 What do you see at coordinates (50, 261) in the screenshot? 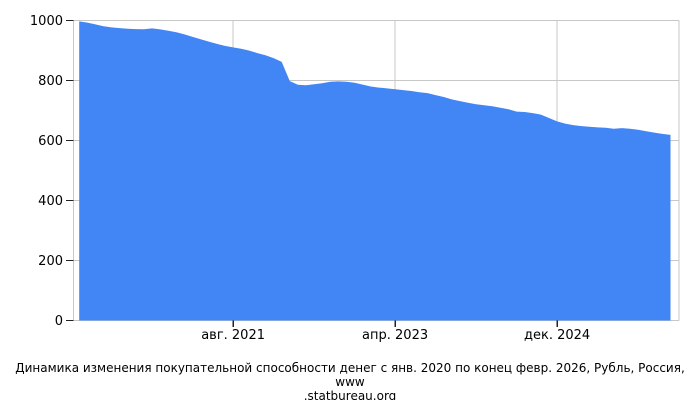
I see `y-axis-label: 200` at bounding box center [50, 261].